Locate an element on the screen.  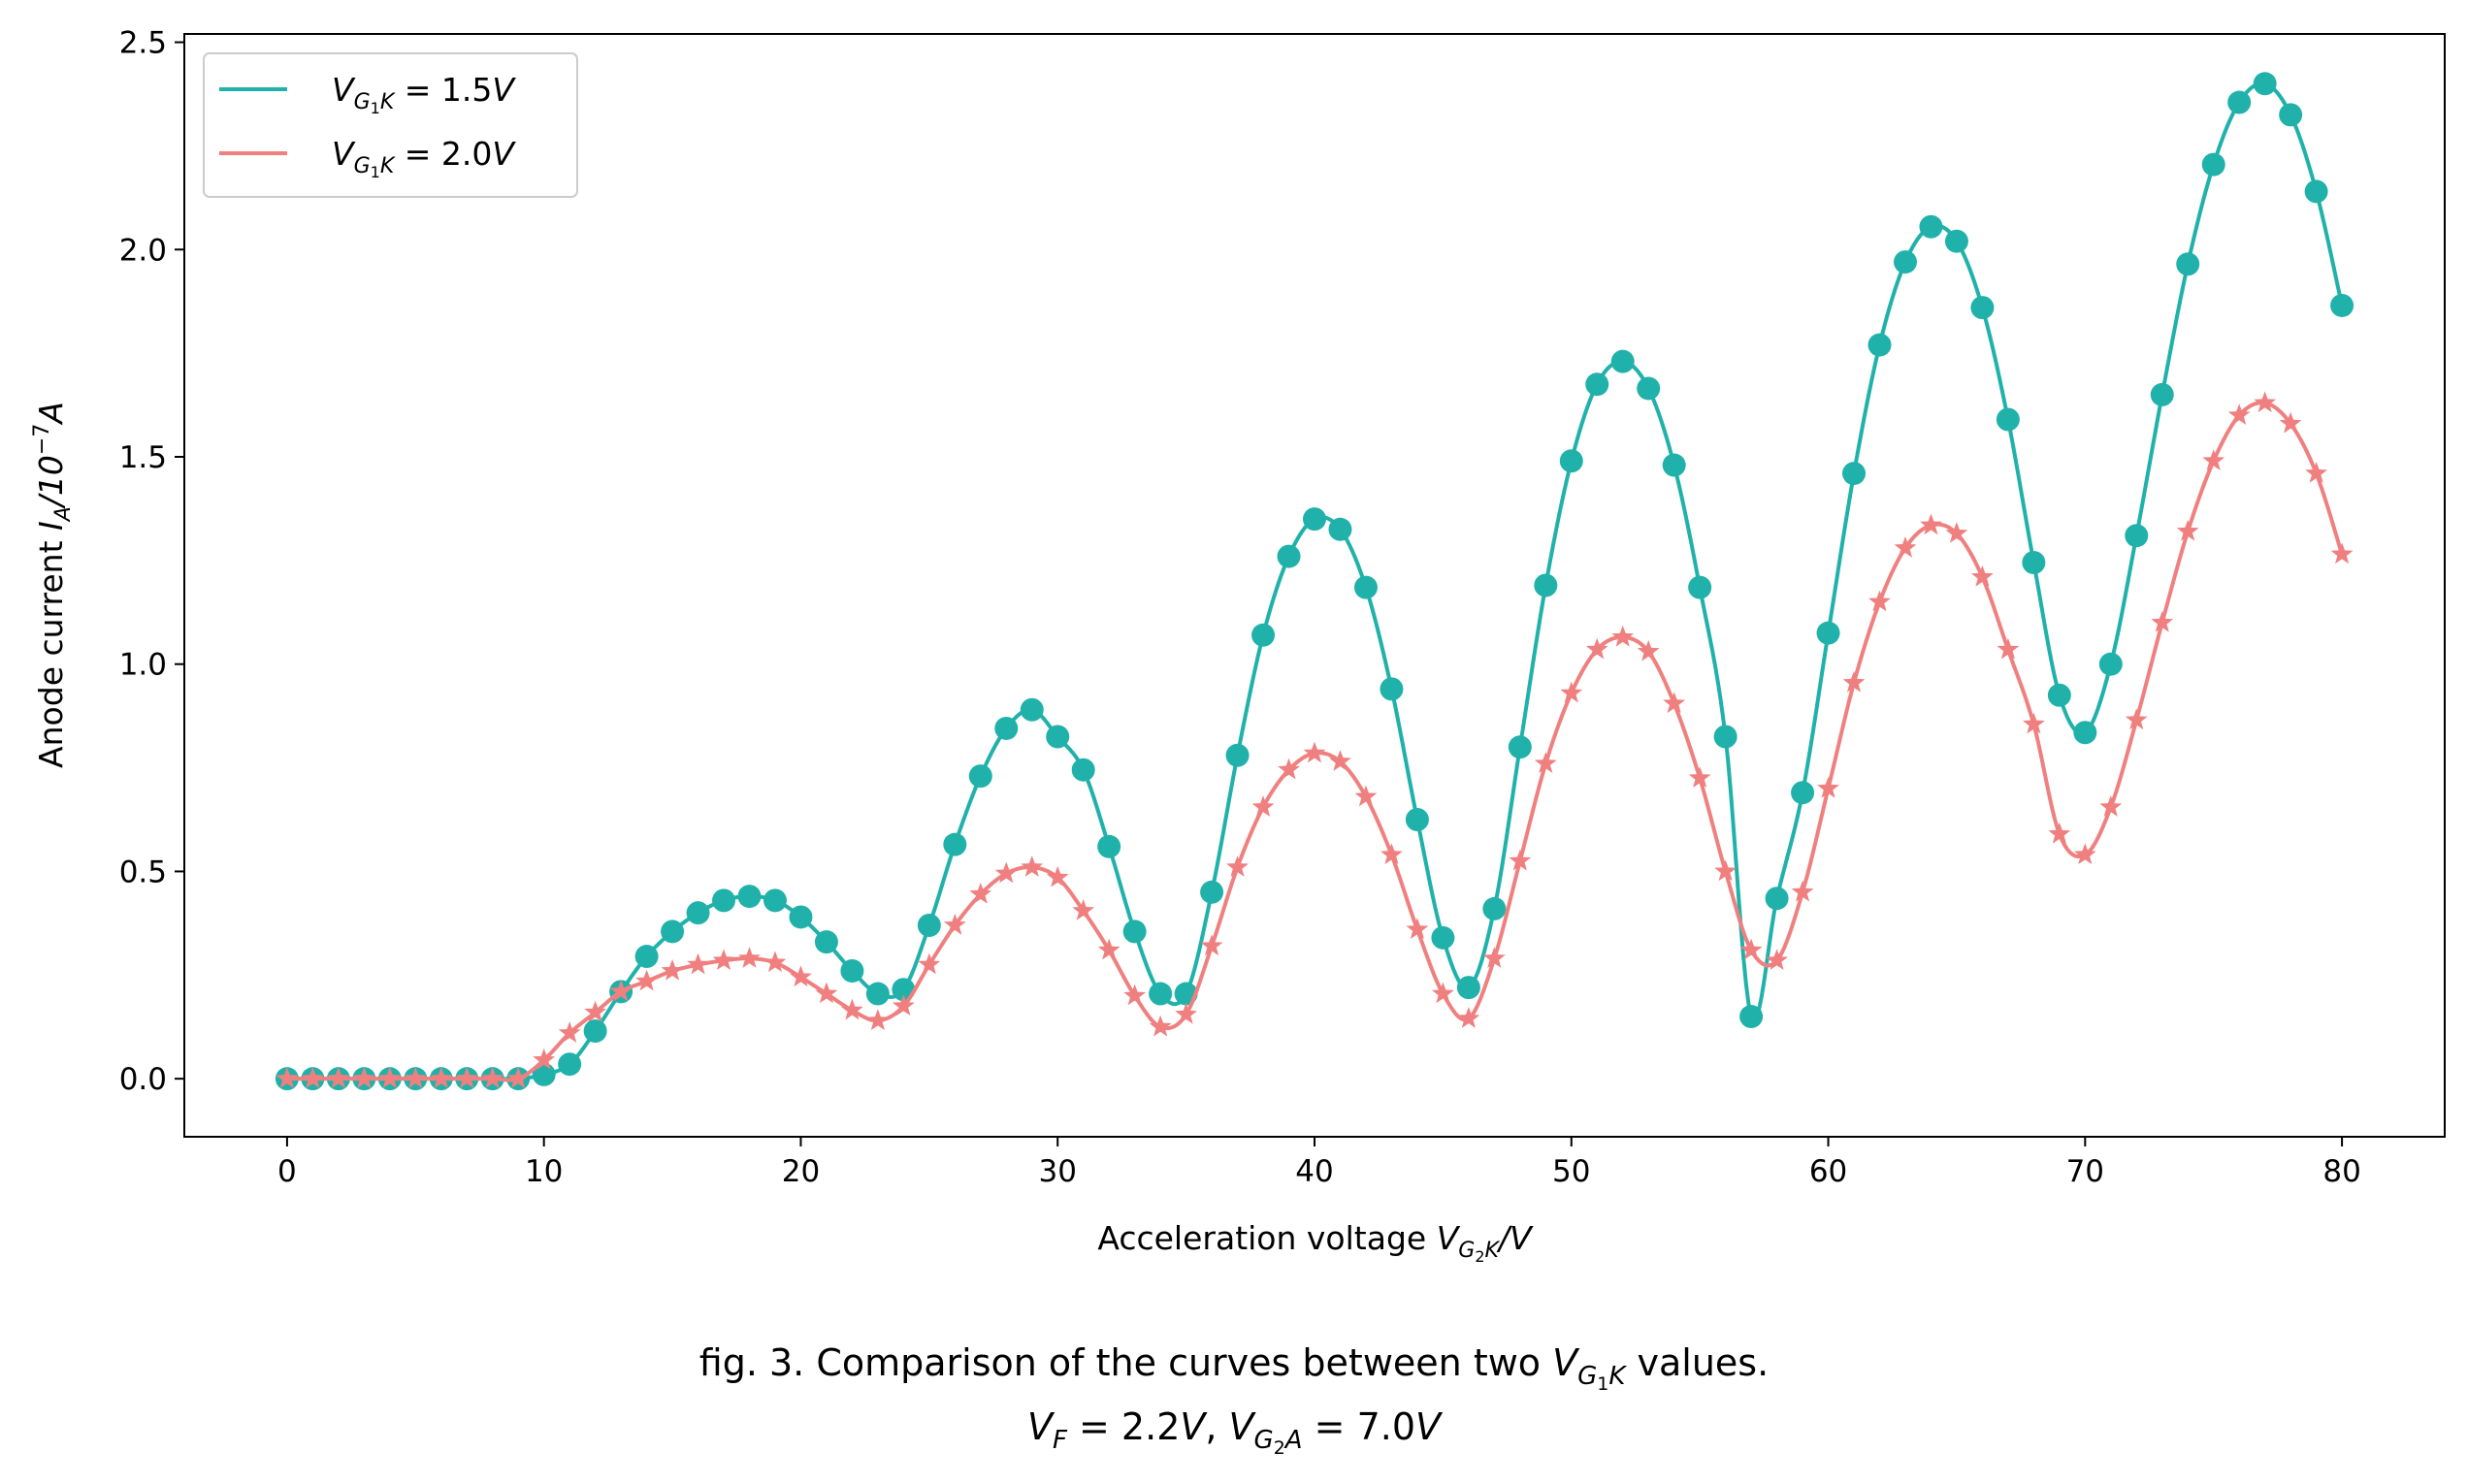
legend-label-series-1: VG1K = 1.5V is located at coordinates (424, 94).